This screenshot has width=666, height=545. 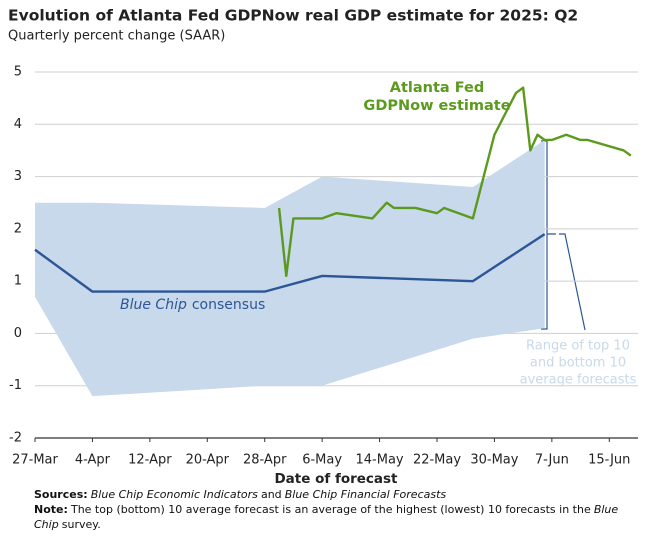 What do you see at coordinates (174, 494) in the screenshot?
I see `footer-text: Blue Chip Economic Indicators` at bounding box center [174, 494].